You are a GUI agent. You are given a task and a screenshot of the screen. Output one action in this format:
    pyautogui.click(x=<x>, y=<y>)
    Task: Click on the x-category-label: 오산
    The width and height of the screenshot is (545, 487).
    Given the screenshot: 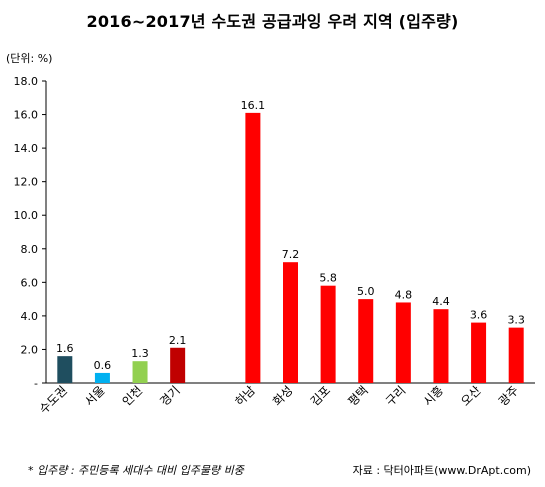 What is the action you would take?
    pyautogui.click(x=471, y=396)
    